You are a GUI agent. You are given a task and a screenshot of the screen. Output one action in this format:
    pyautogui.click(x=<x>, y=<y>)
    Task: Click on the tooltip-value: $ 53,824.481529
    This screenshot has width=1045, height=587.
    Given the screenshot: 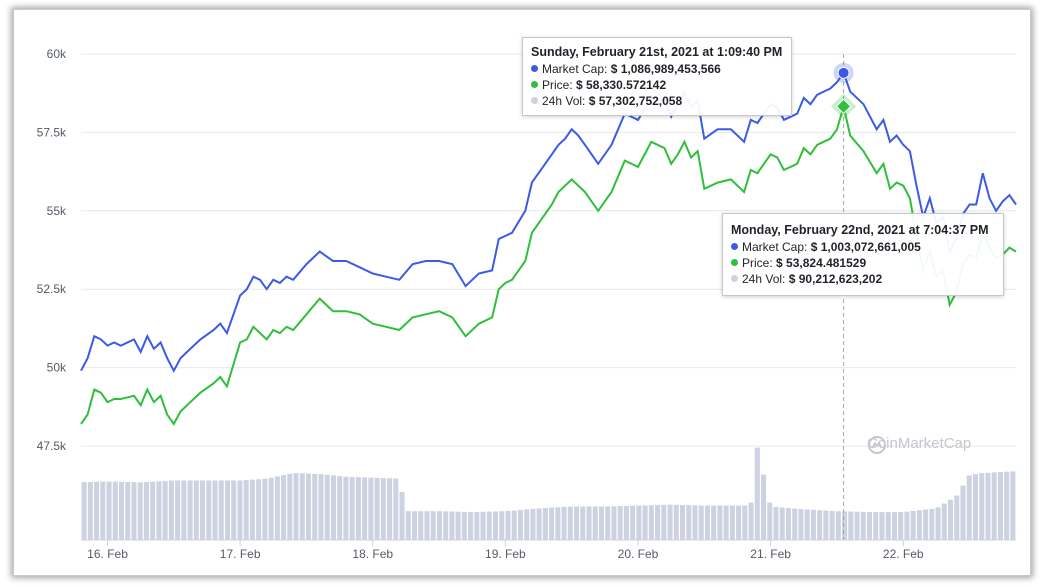 What is the action you would take?
    pyautogui.click(x=821, y=263)
    